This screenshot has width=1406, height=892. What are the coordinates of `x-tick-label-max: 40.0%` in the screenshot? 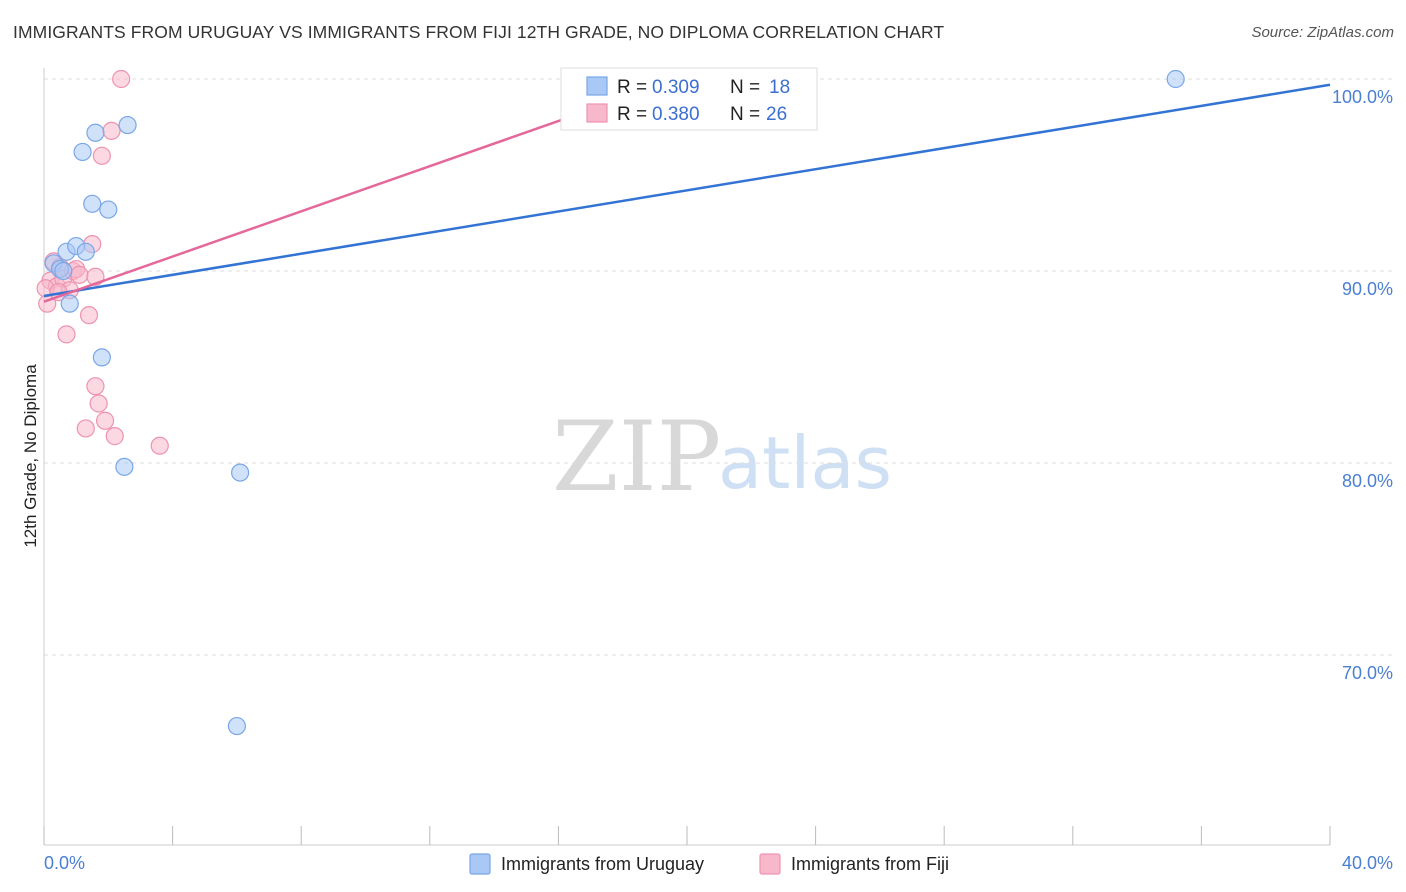 It's located at (1367, 863).